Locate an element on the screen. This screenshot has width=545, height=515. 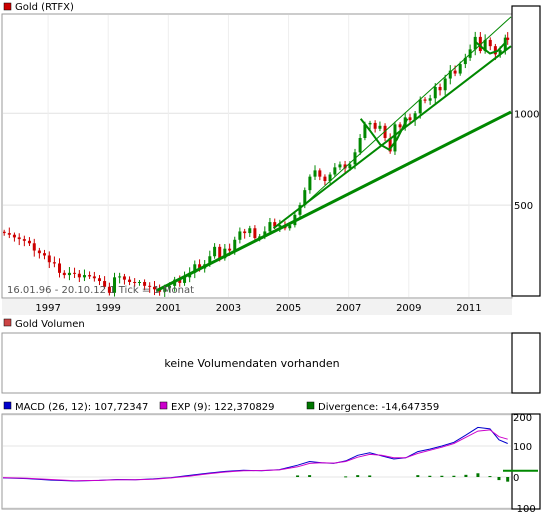
volume-right-box is located at coordinates (526, 363).